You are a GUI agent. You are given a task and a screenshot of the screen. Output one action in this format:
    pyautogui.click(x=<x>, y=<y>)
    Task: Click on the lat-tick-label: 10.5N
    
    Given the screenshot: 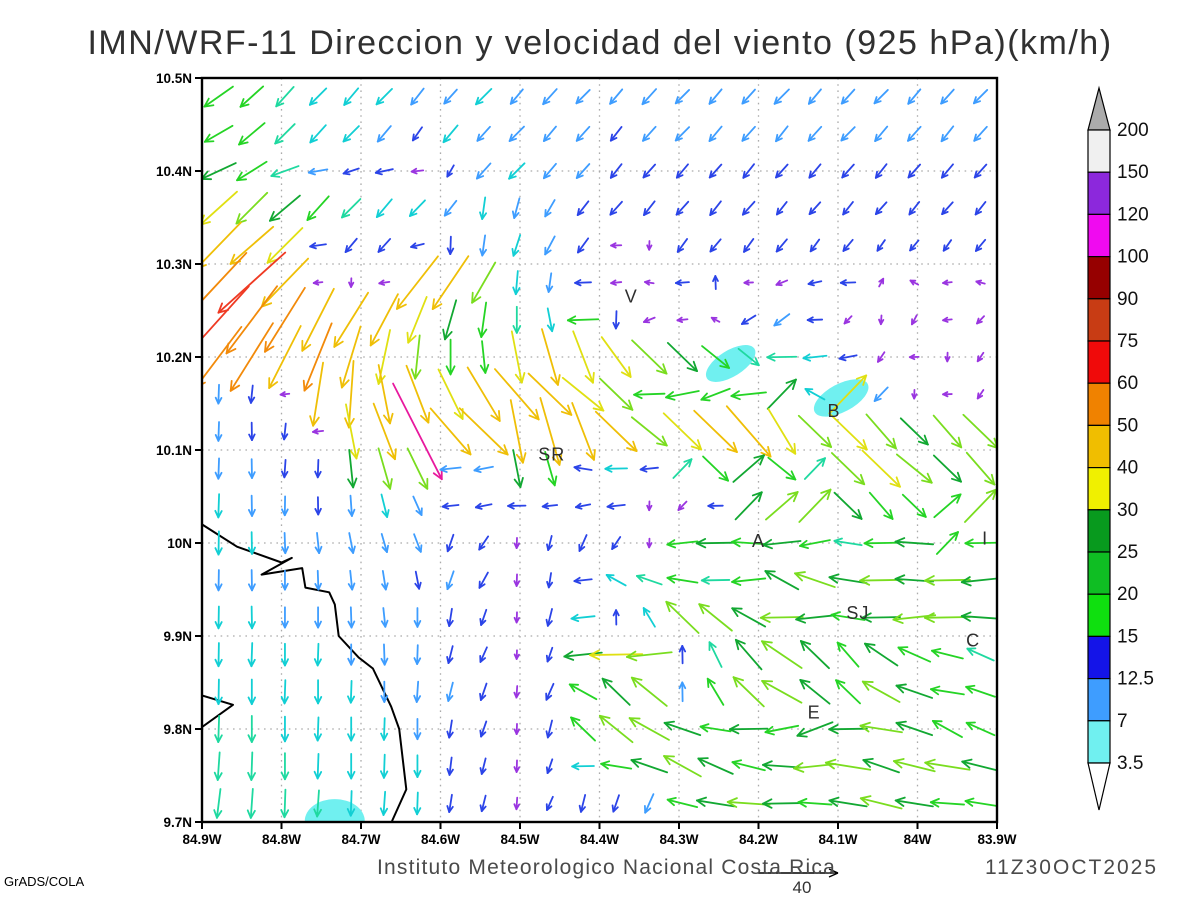 What is the action you would take?
    pyautogui.click(x=174, y=78)
    